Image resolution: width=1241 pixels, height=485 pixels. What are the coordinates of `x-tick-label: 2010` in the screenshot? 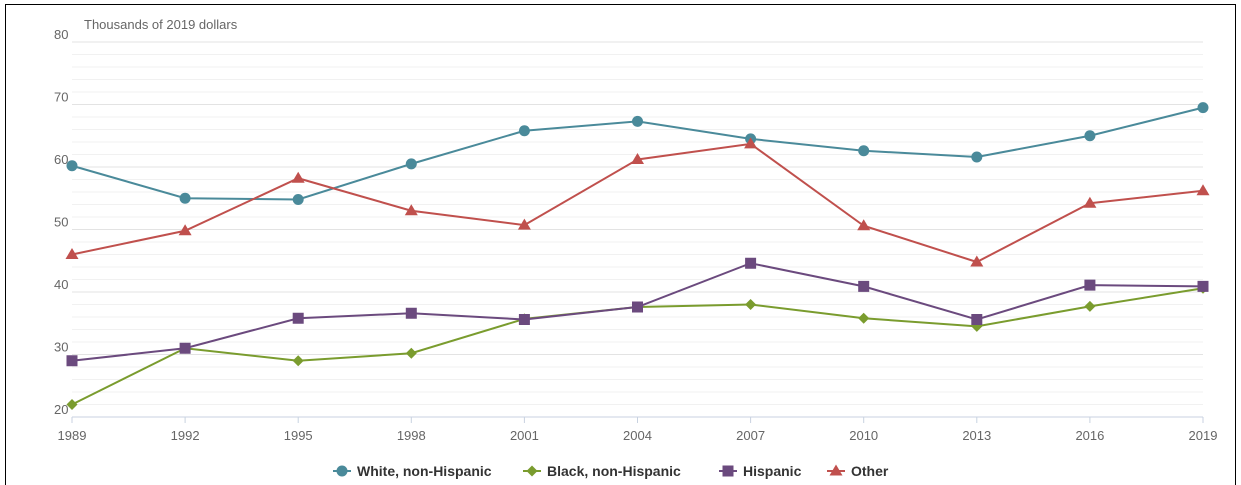 It's located at (863, 435).